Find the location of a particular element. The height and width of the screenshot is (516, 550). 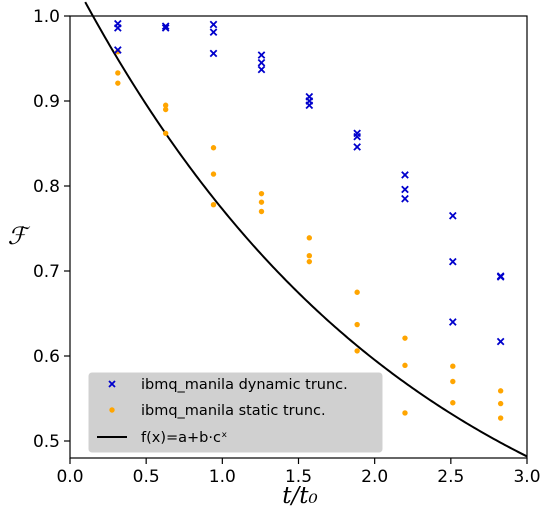

x-tick-label: 3.0 is located at coordinates (526, 477).